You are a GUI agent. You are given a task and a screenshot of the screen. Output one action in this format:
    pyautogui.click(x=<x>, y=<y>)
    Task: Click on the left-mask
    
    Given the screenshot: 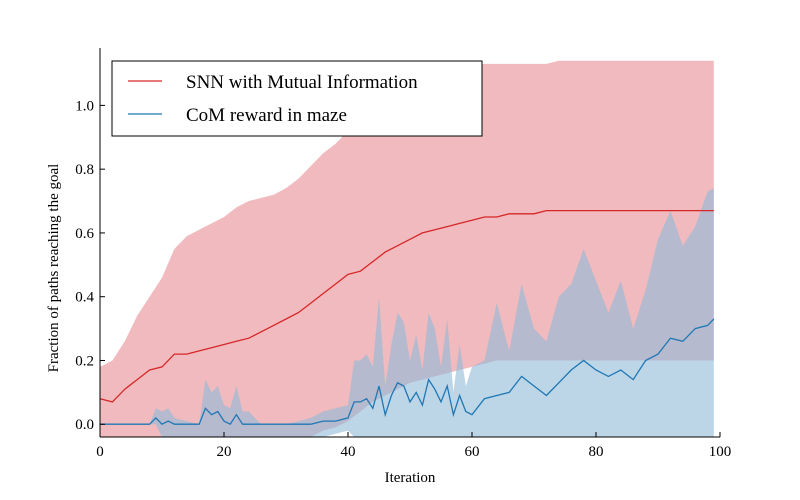 What is the action you would take?
    pyautogui.click(x=50, y=250)
    